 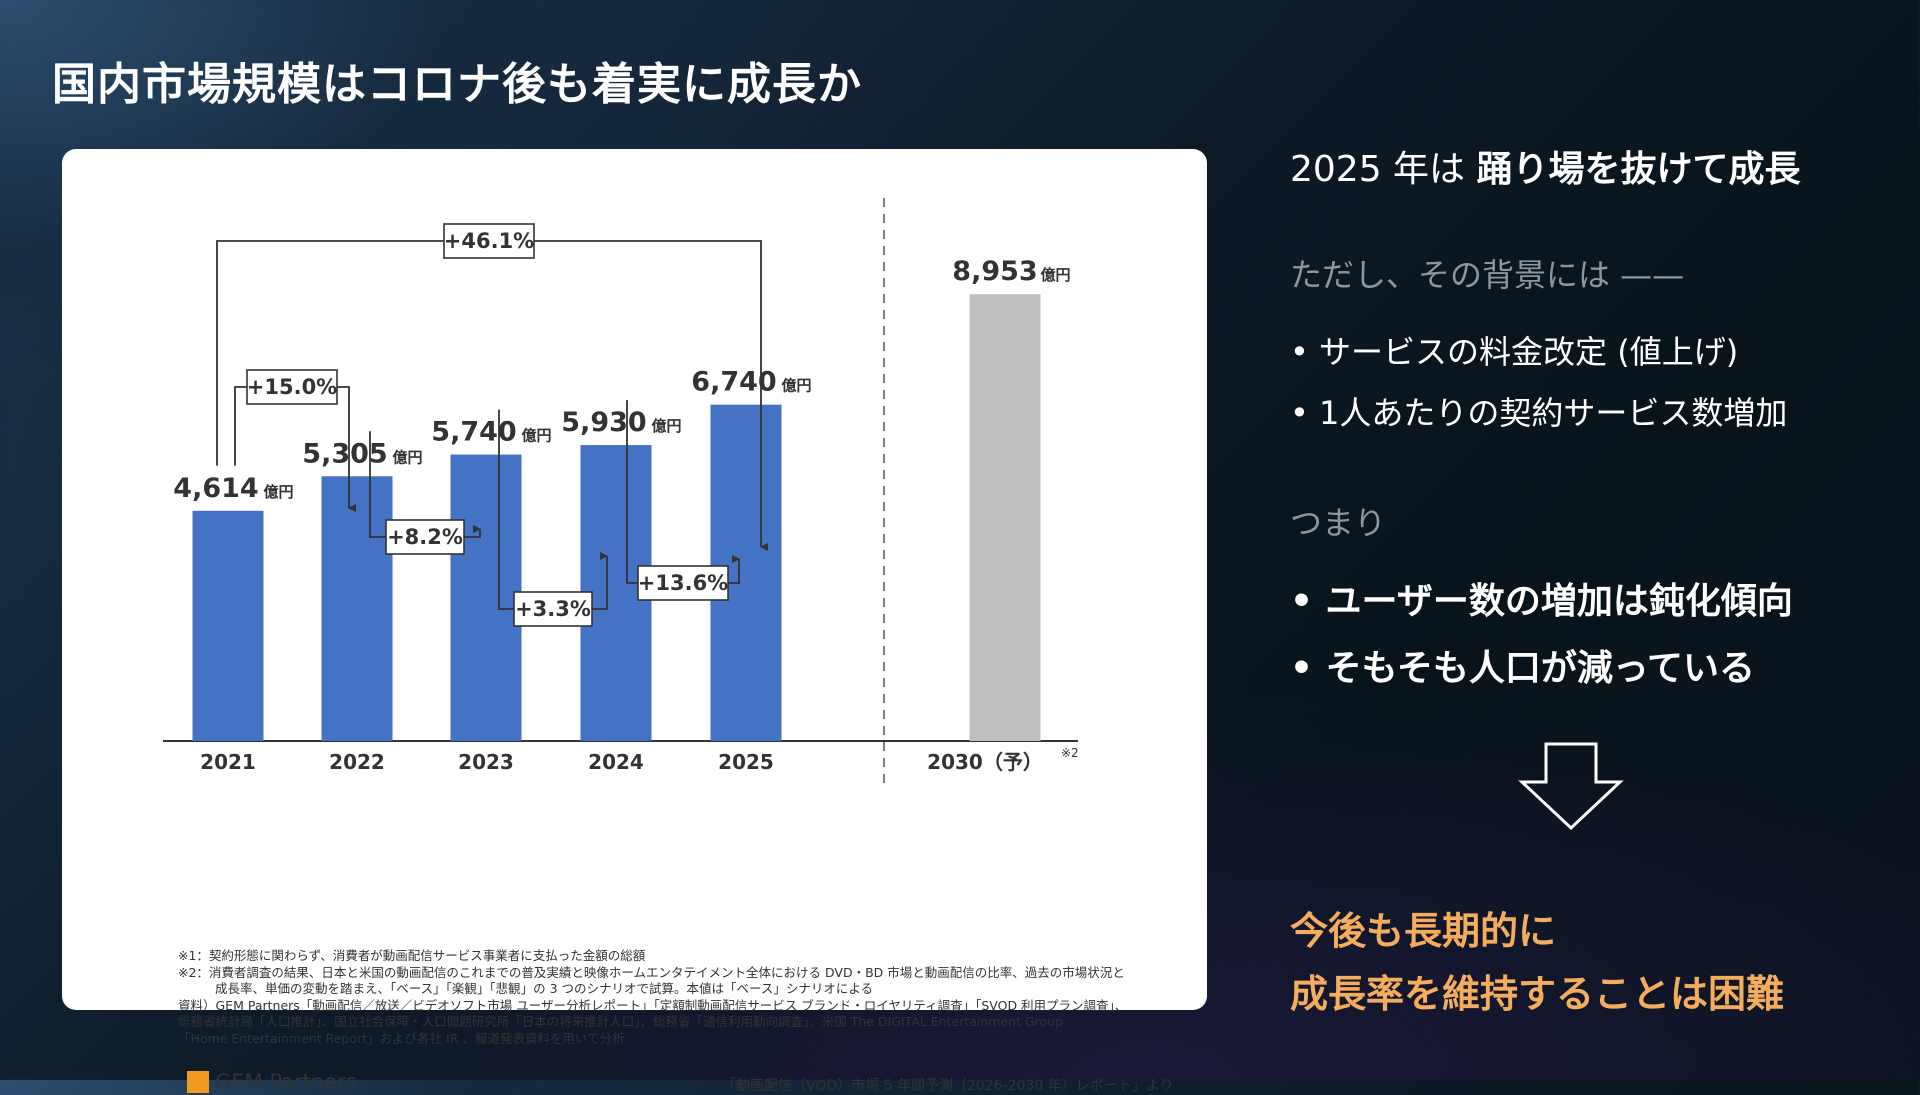 I want to click on headline-pre: 2025 年は, so click(x=1383, y=169).